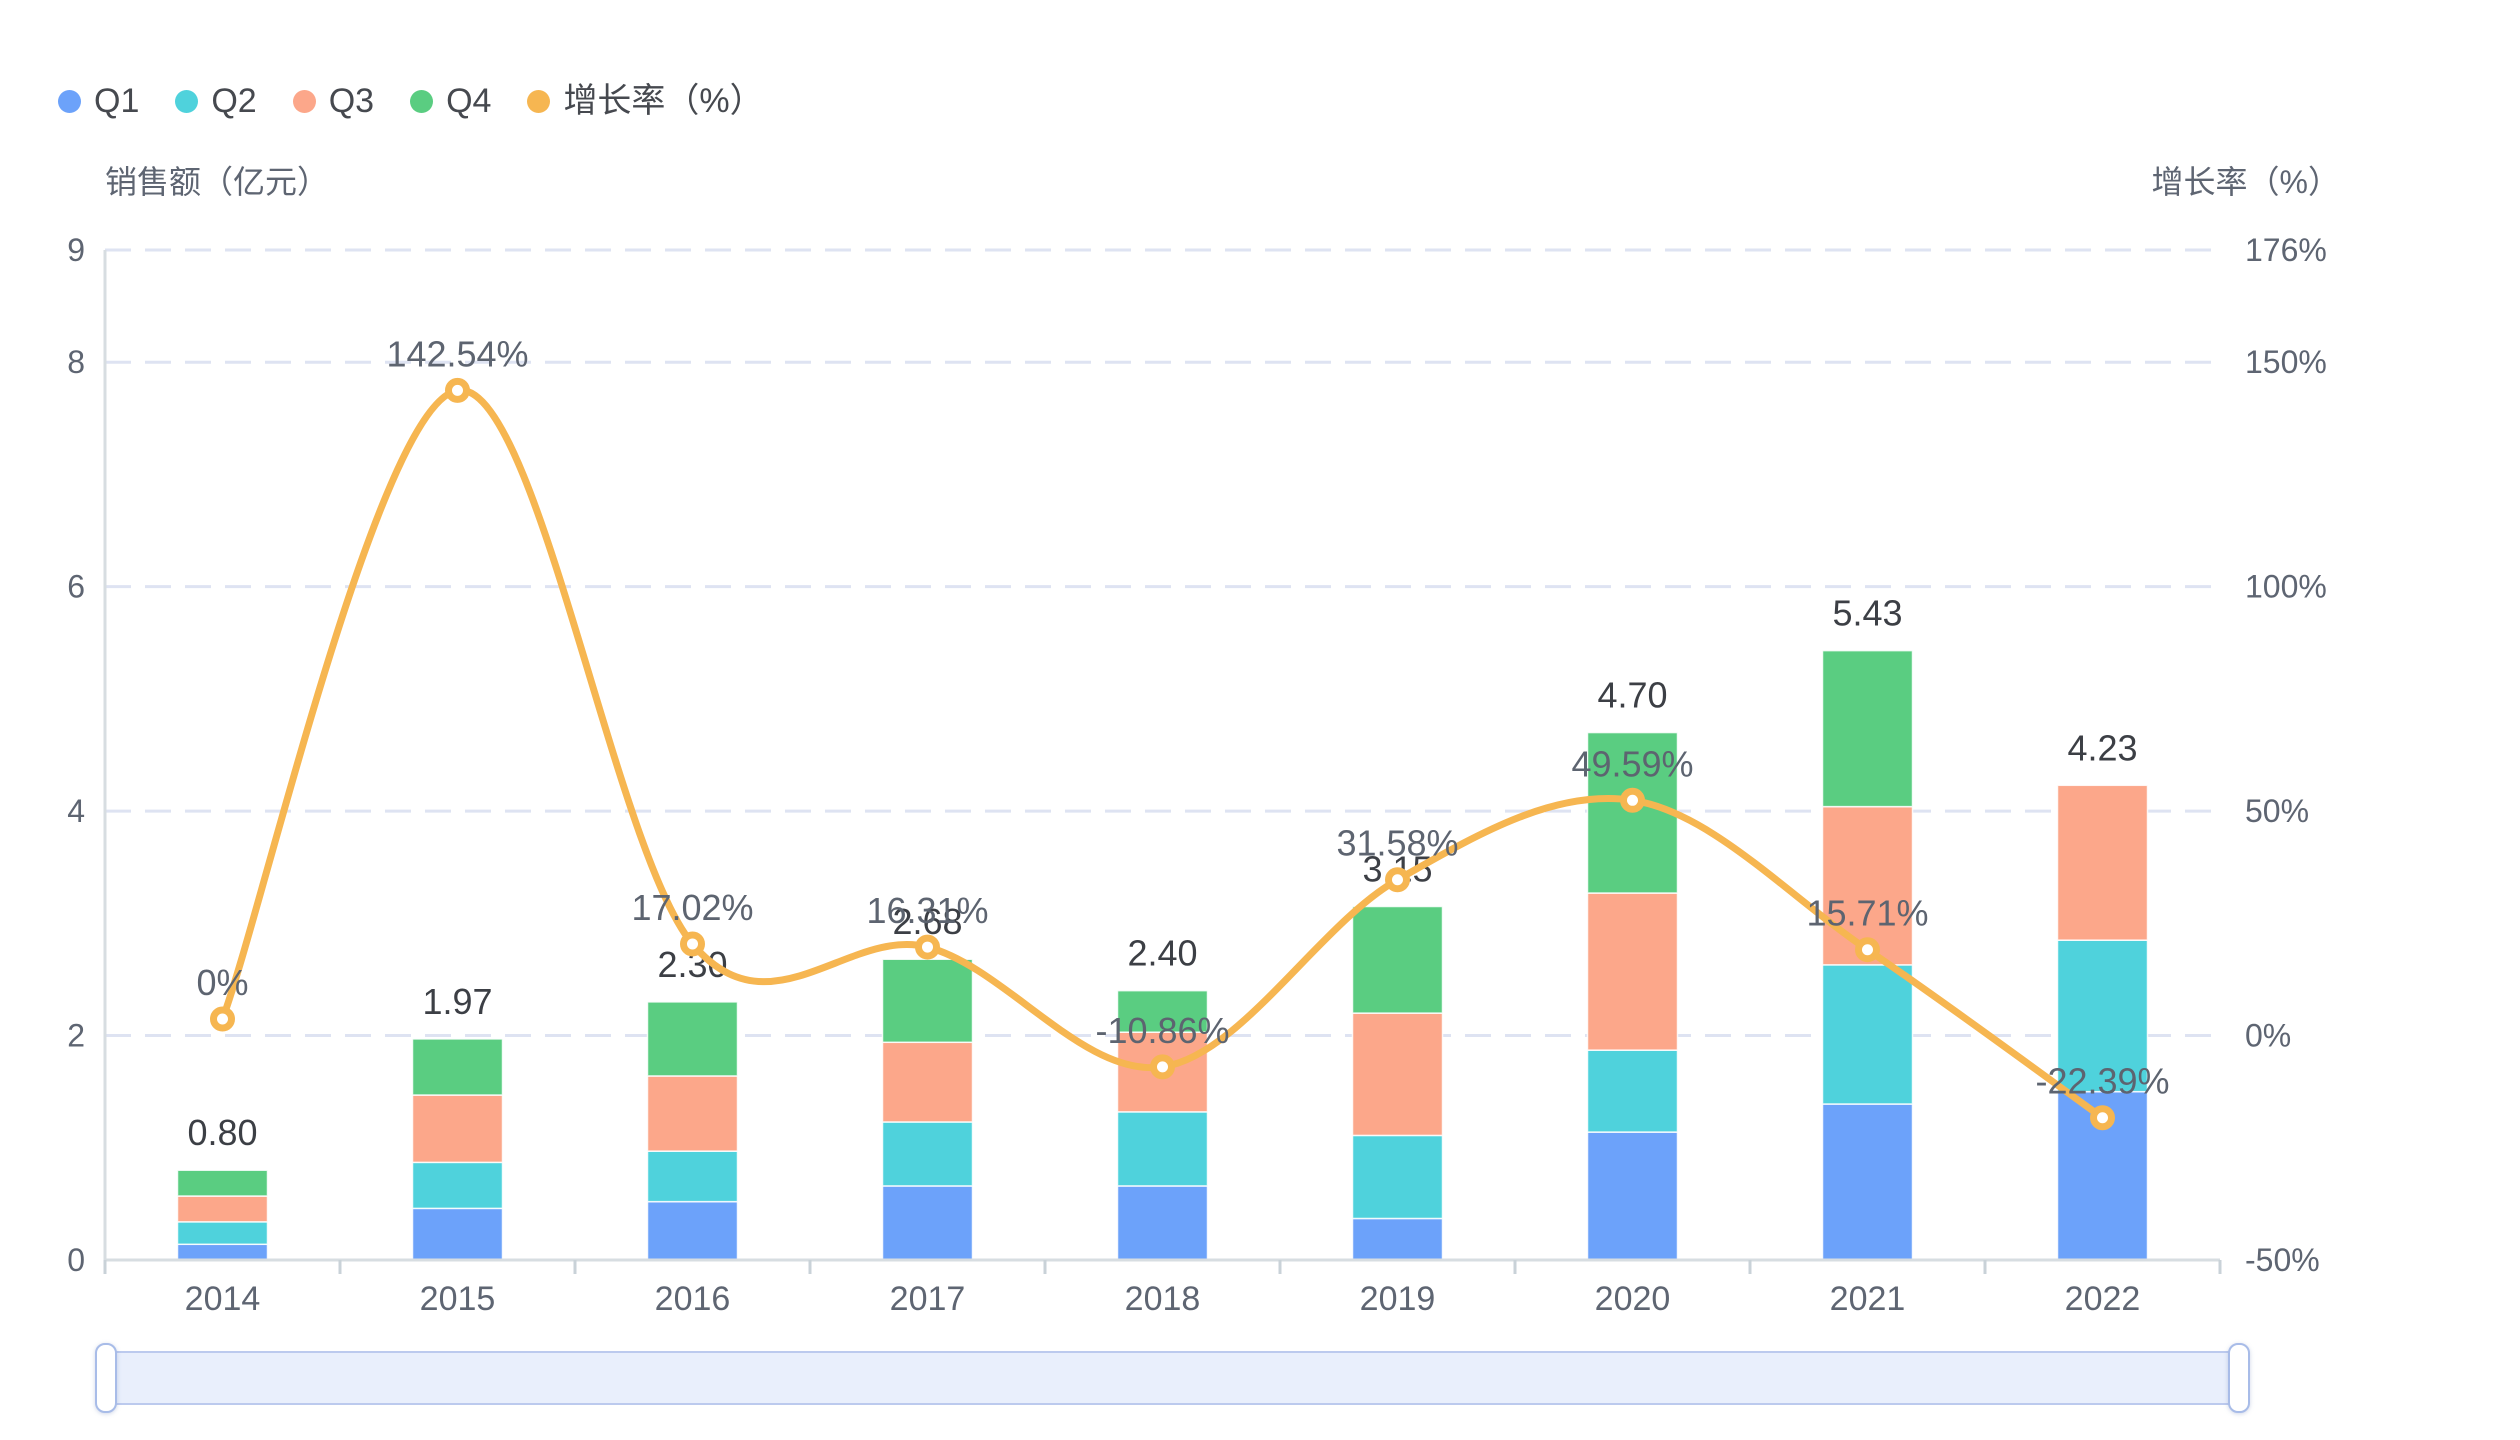 The height and width of the screenshot is (1440, 2520). What do you see at coordinates (692, 907) in the screenshot?
I see `growth-rate-label: 17.02%` at bounding box center [692, 907].